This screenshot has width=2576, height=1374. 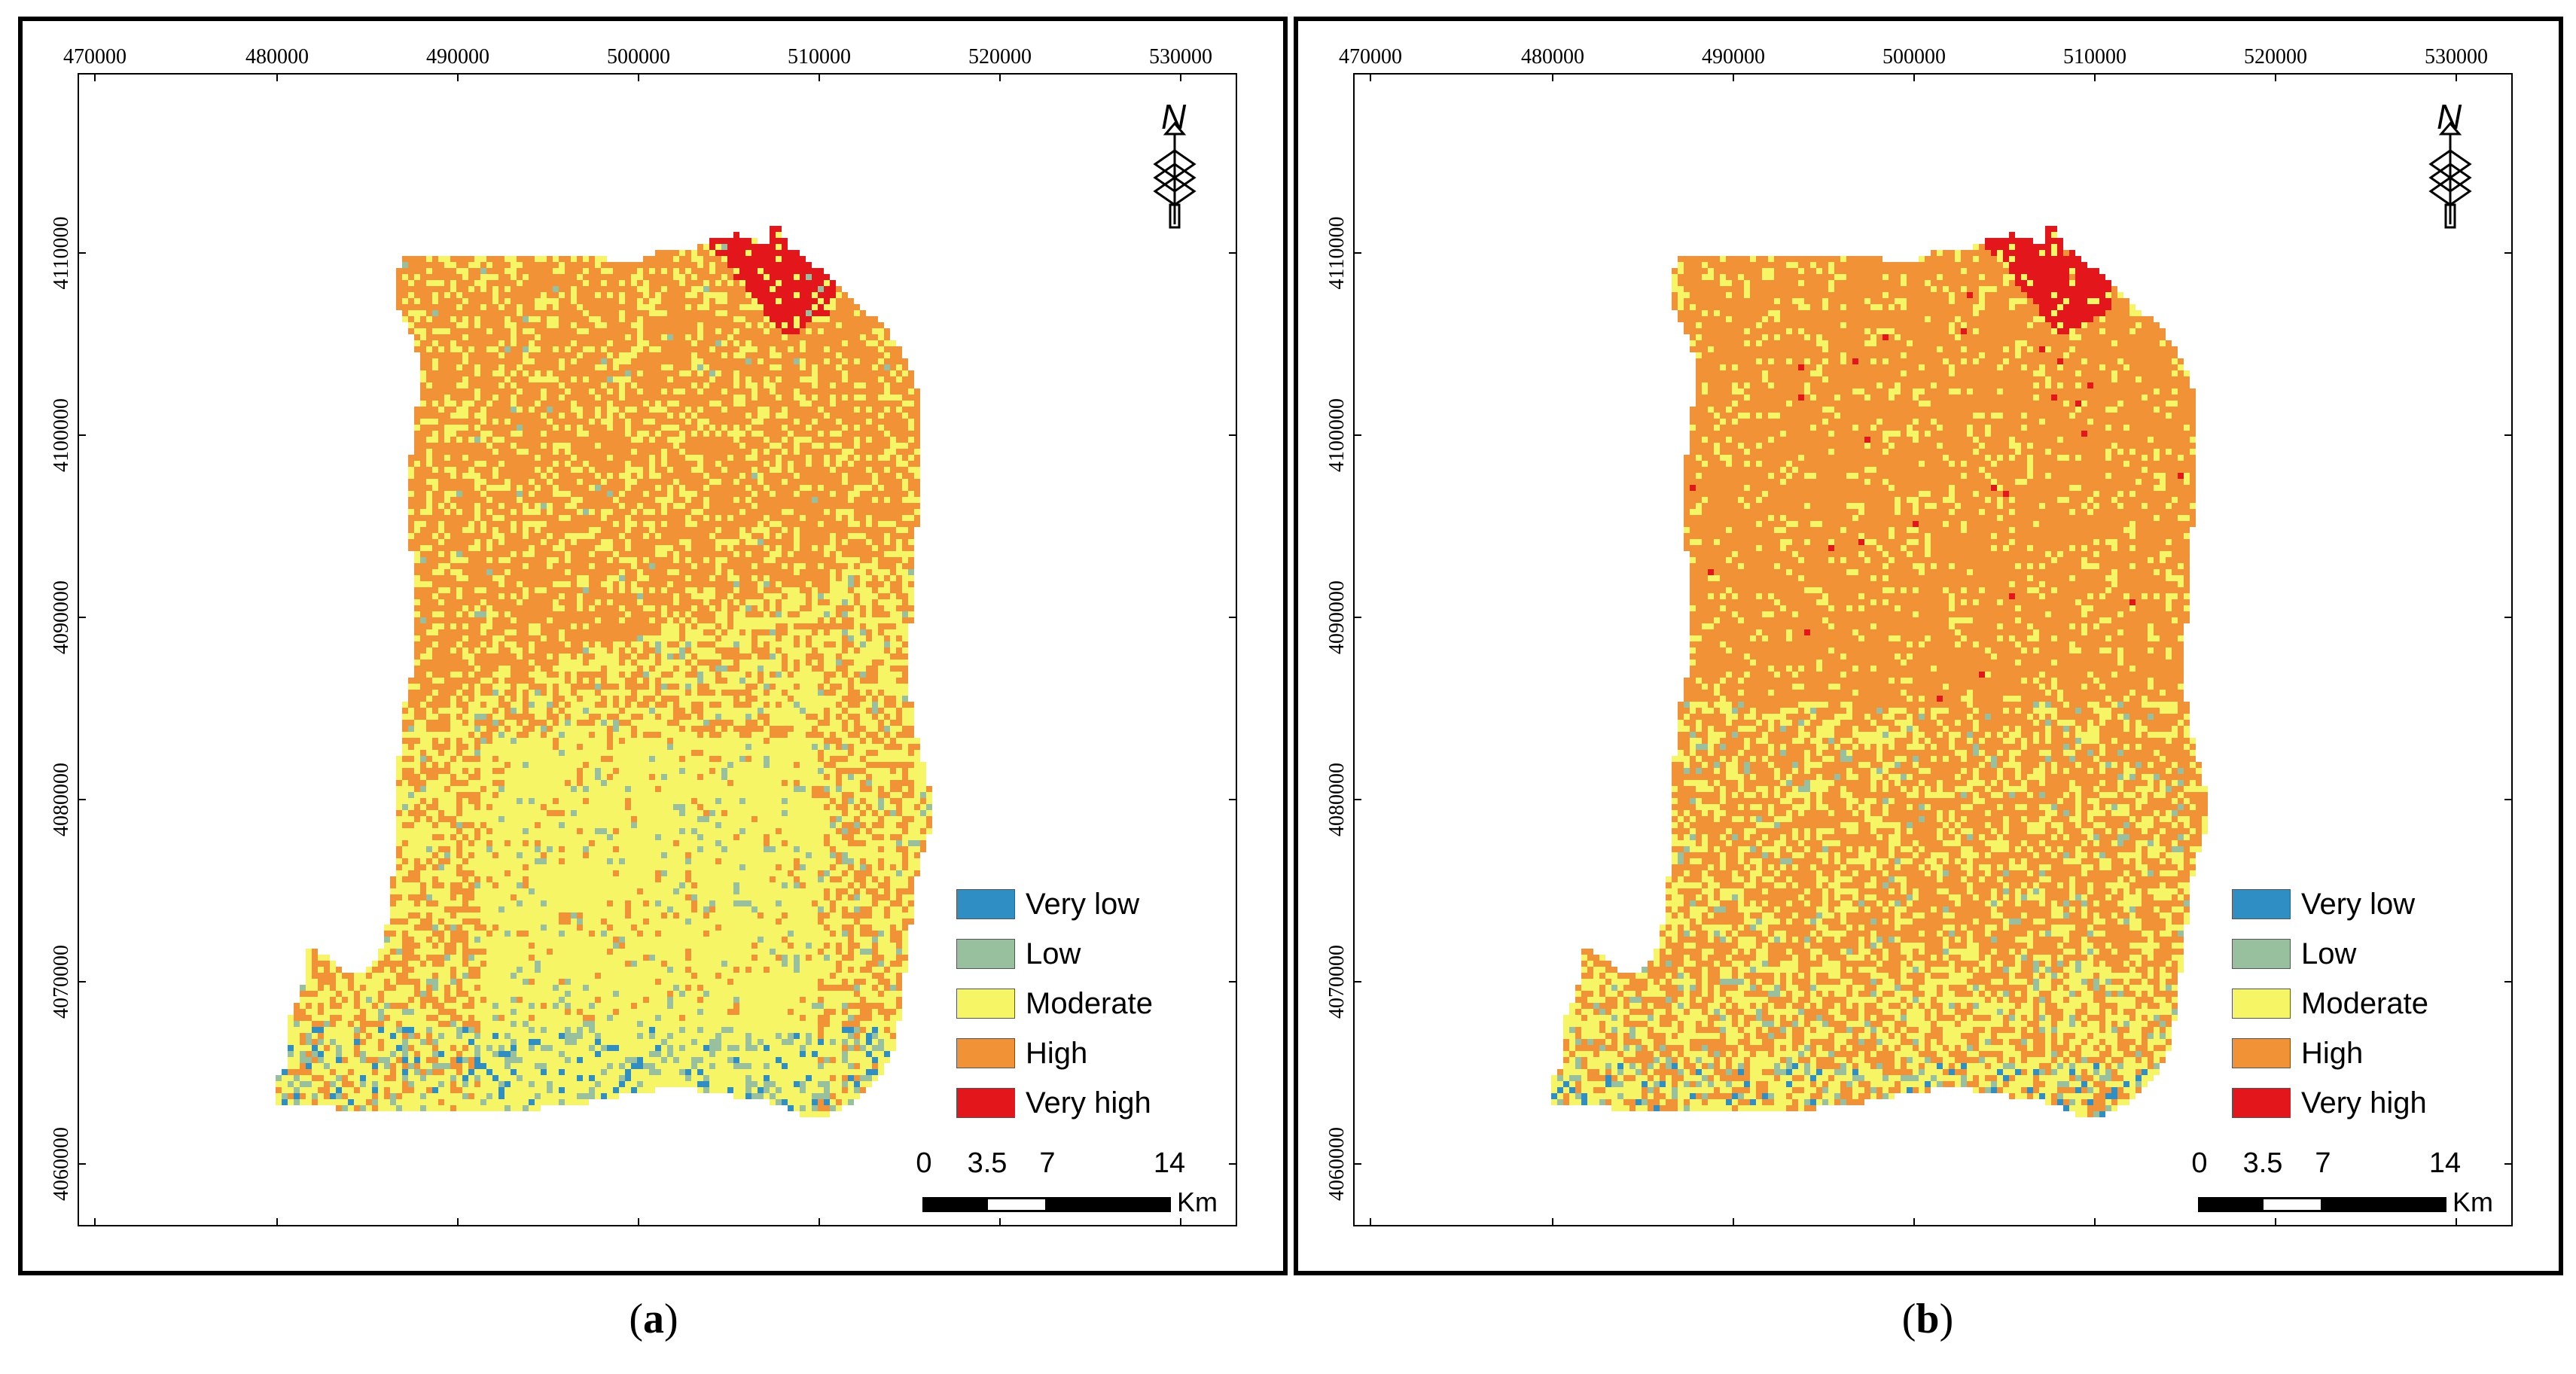 I want to click on caption-letter: a, so click(x=653, y=1319).